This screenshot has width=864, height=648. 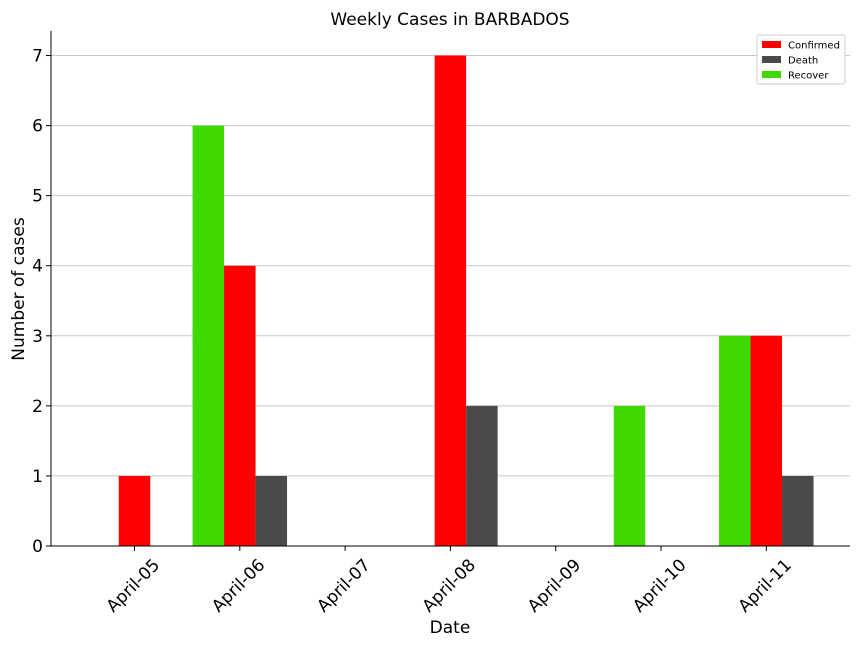 I want to click on x-tick-label: April-10, so click(x=659, y=585).